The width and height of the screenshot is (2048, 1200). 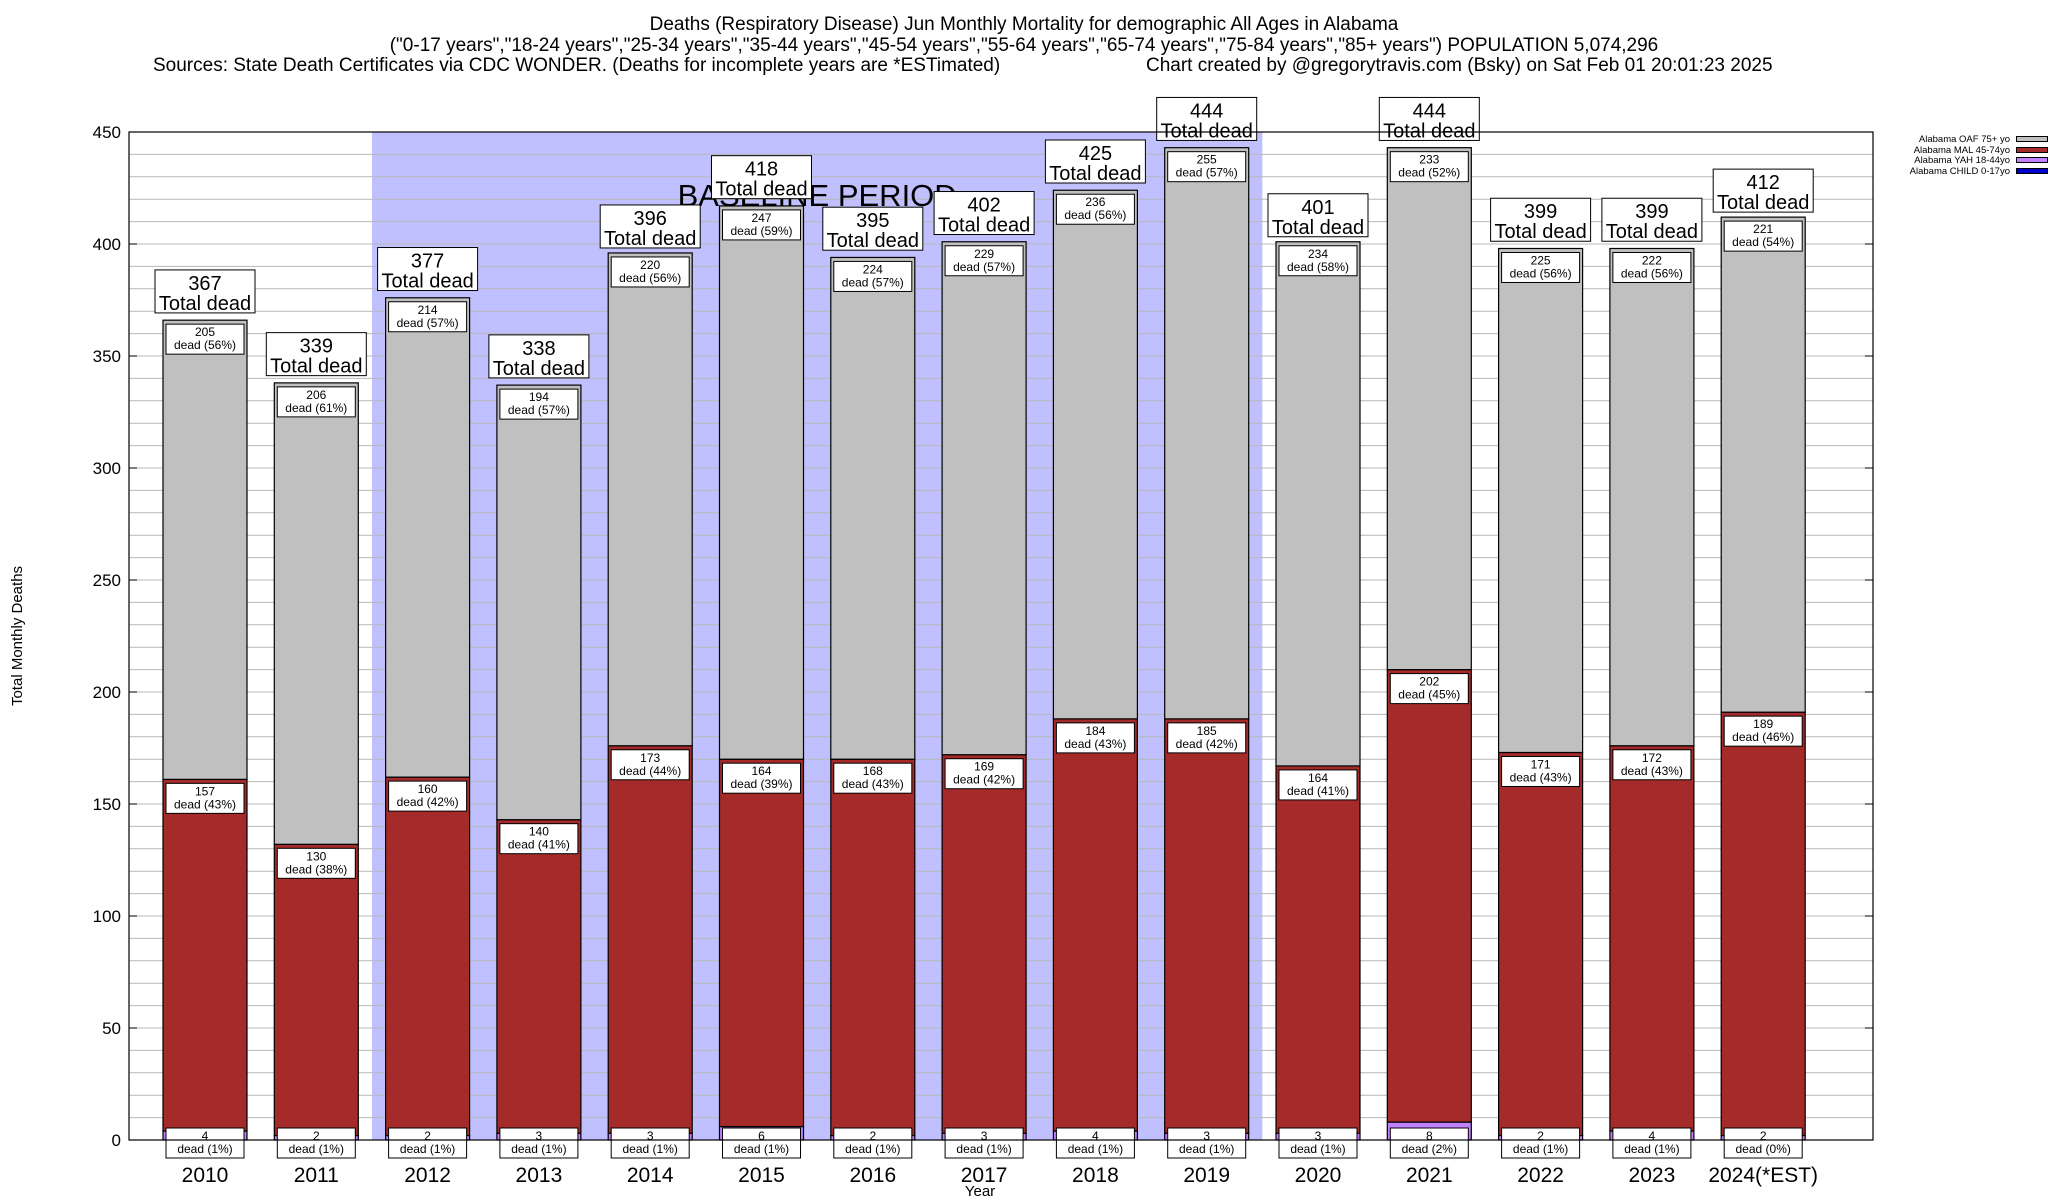 What do you see at coordinates (316, 347) in the screenshot?
I see `total-value: 339` at bounding box center [316, 347].